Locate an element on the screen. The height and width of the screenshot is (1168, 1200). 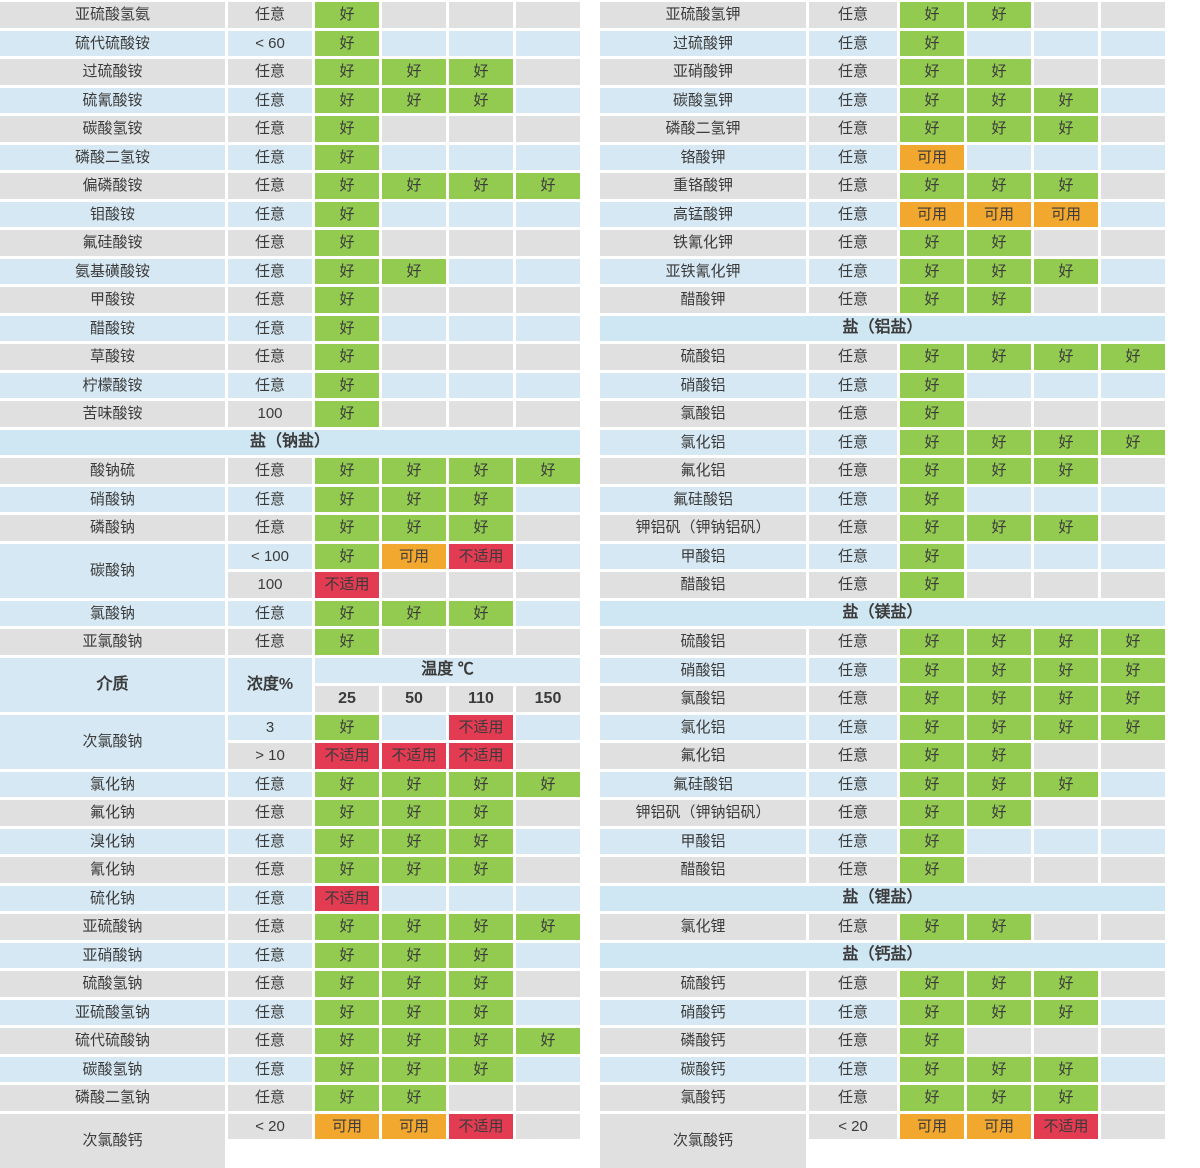
medium-cell: 钾铝矾（钾钠铝矾） is located at coordinates (703, 813).